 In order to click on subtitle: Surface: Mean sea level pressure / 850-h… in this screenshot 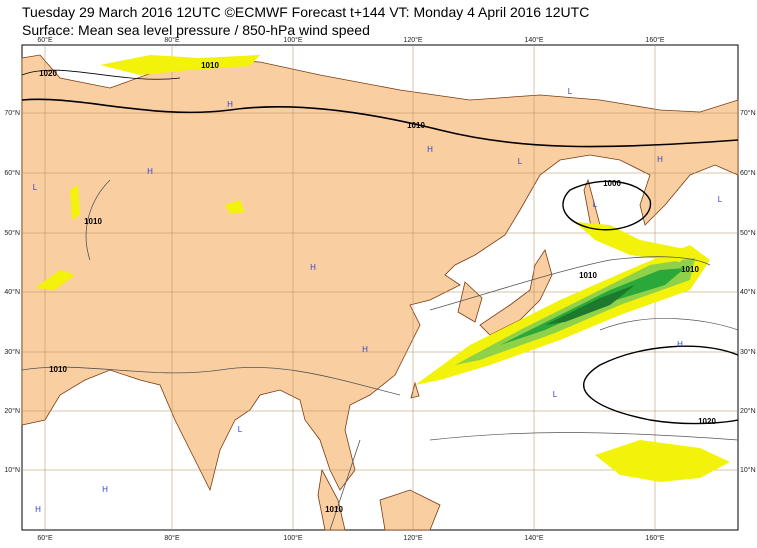, I will do `click(196, 30)`.